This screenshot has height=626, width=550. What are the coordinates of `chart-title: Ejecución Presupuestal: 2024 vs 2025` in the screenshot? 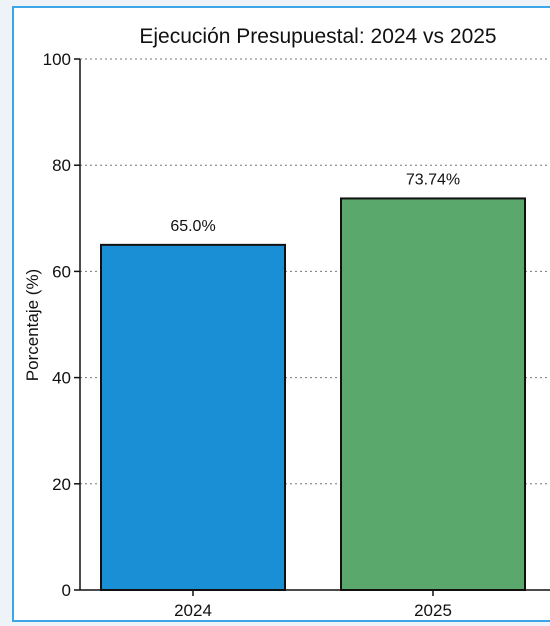 It's located at (317, 36).